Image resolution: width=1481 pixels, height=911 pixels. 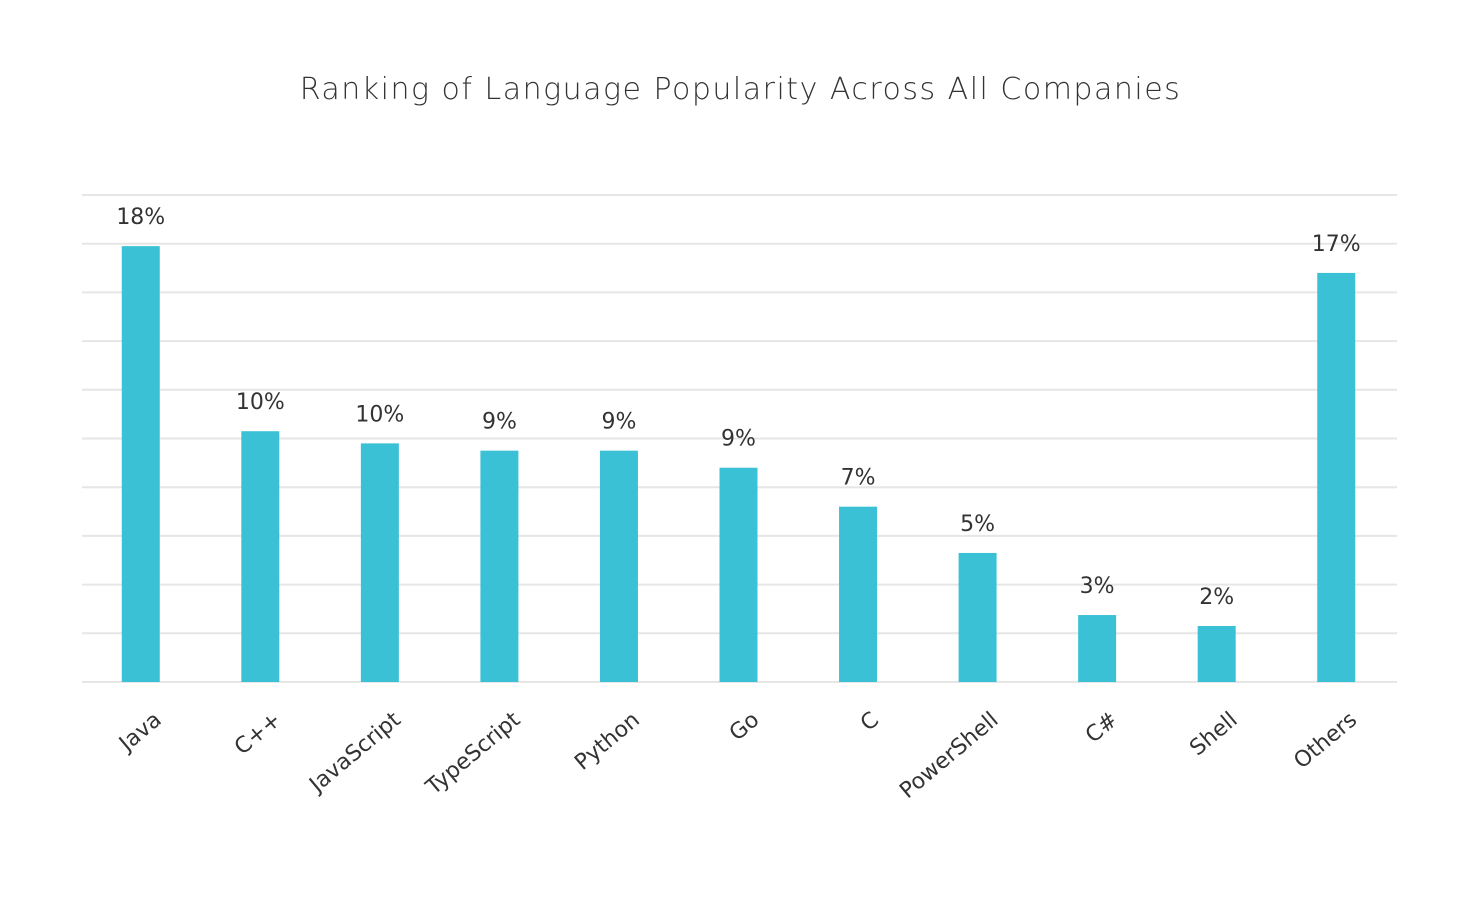 What do you see at coordinates (744, 726) in the screenshot?
I see `category-label: Go` at bounding box center [744, 726].